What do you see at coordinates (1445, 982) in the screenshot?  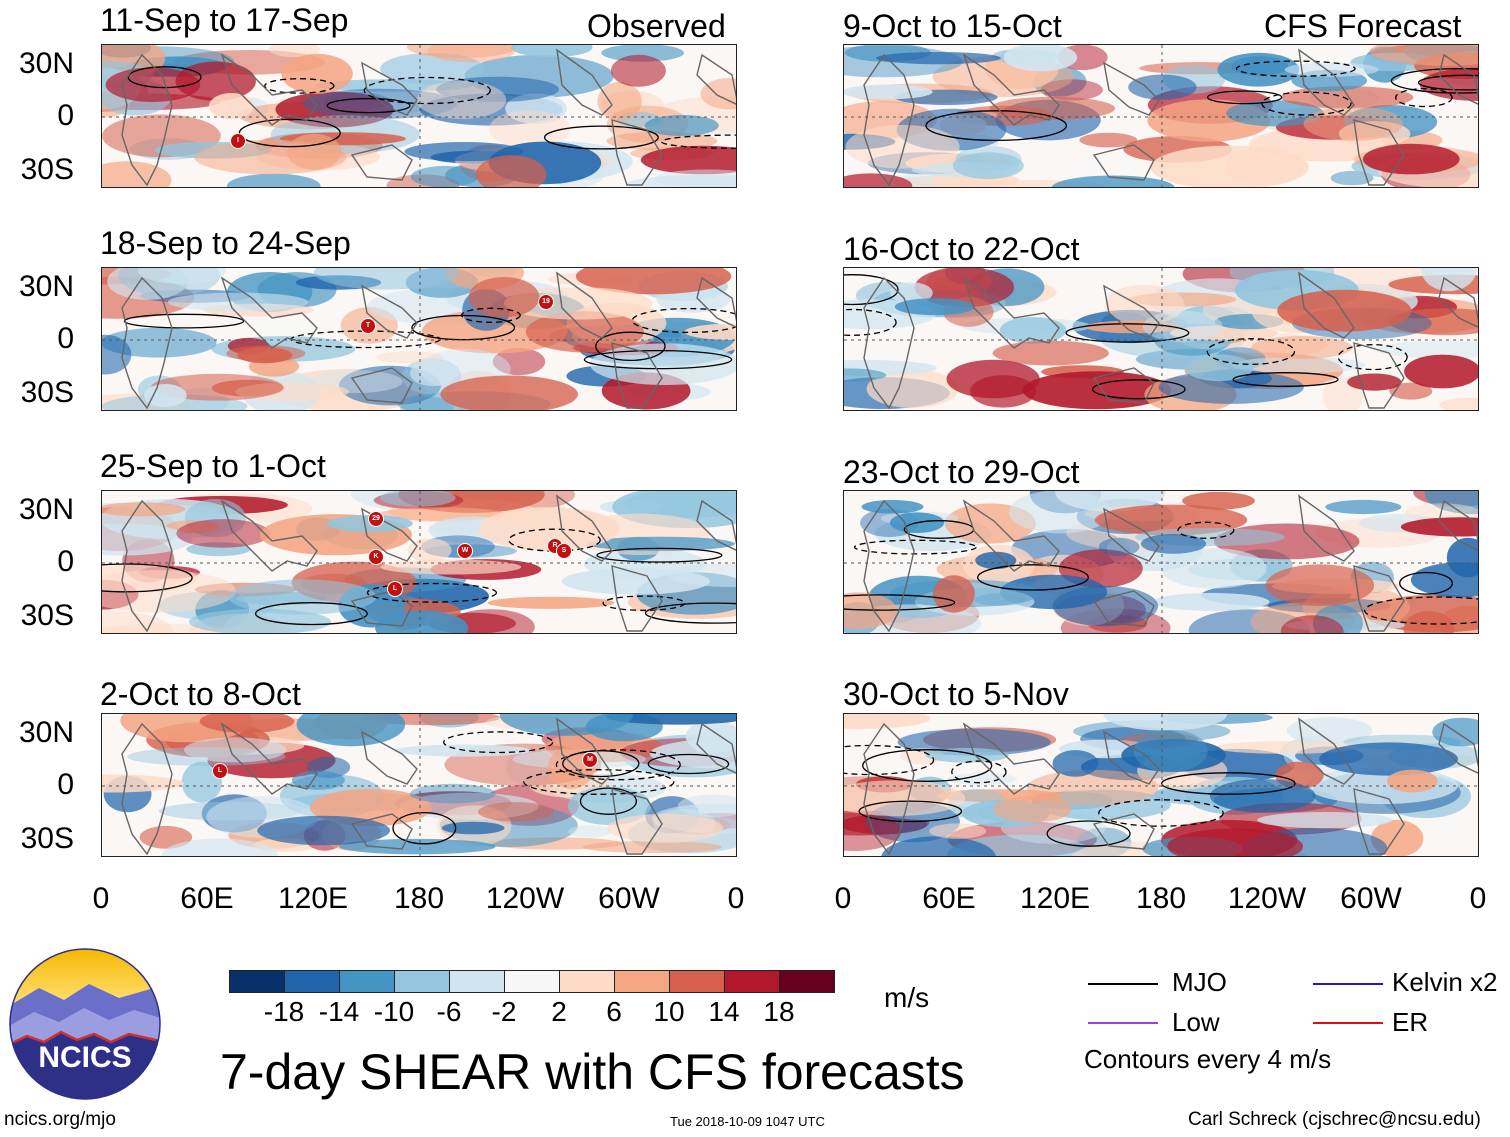 I see `legend-kelvin-label: Kelvin x2` at bounding box center [1445, 982].